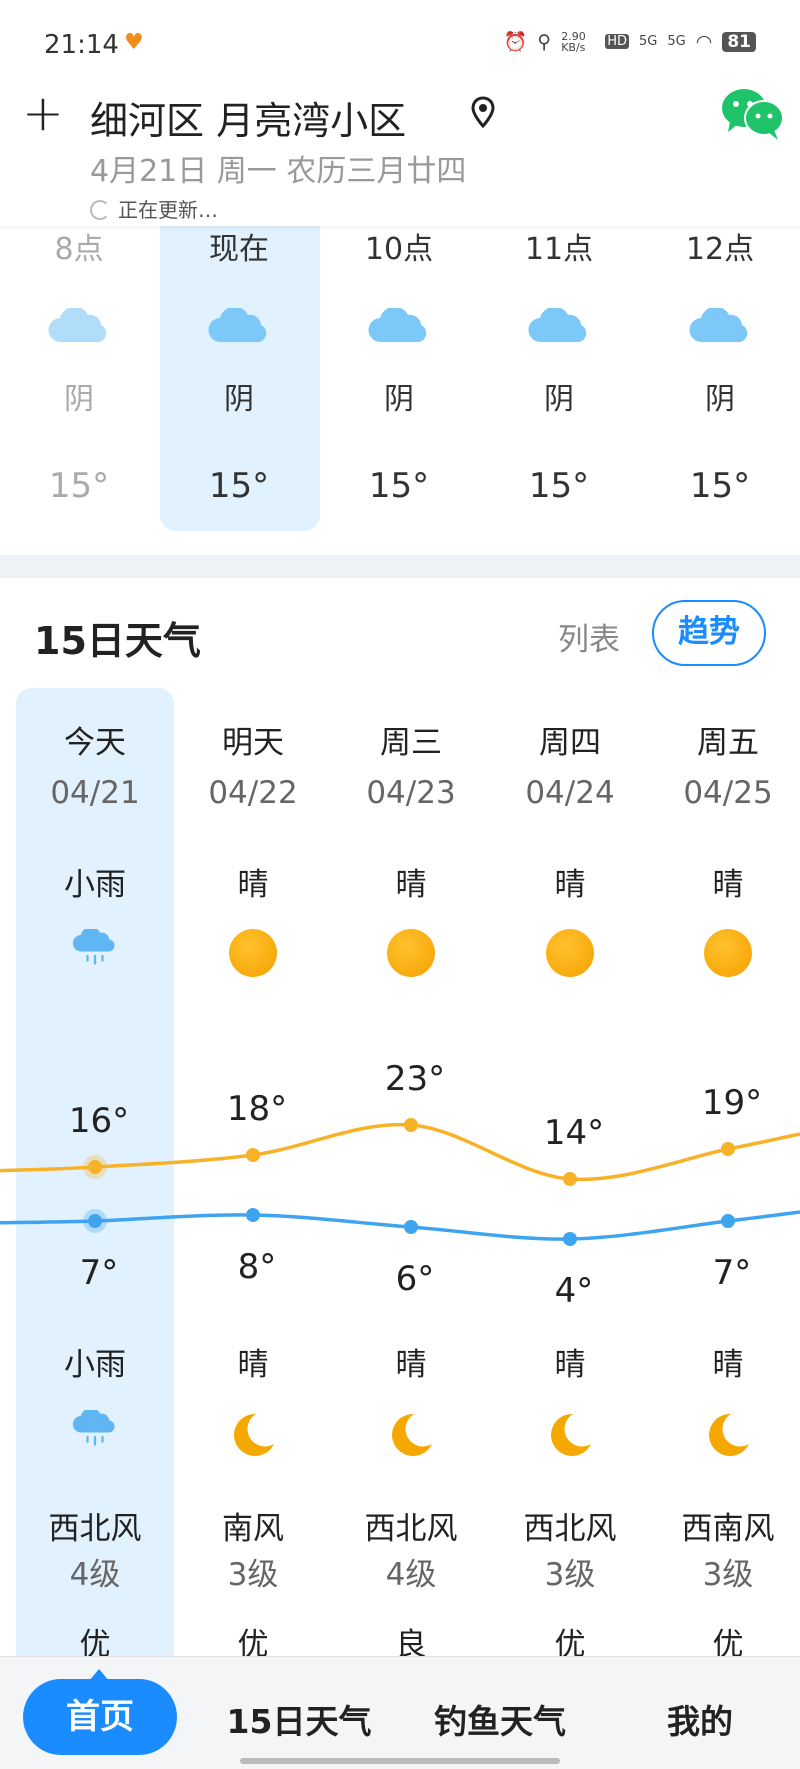 This screenshot has height=1769, width=800. What do you see at coordinates (253, 743) in the screenshot?
I see `day-name: 明天` at bounding box center [253, 743].